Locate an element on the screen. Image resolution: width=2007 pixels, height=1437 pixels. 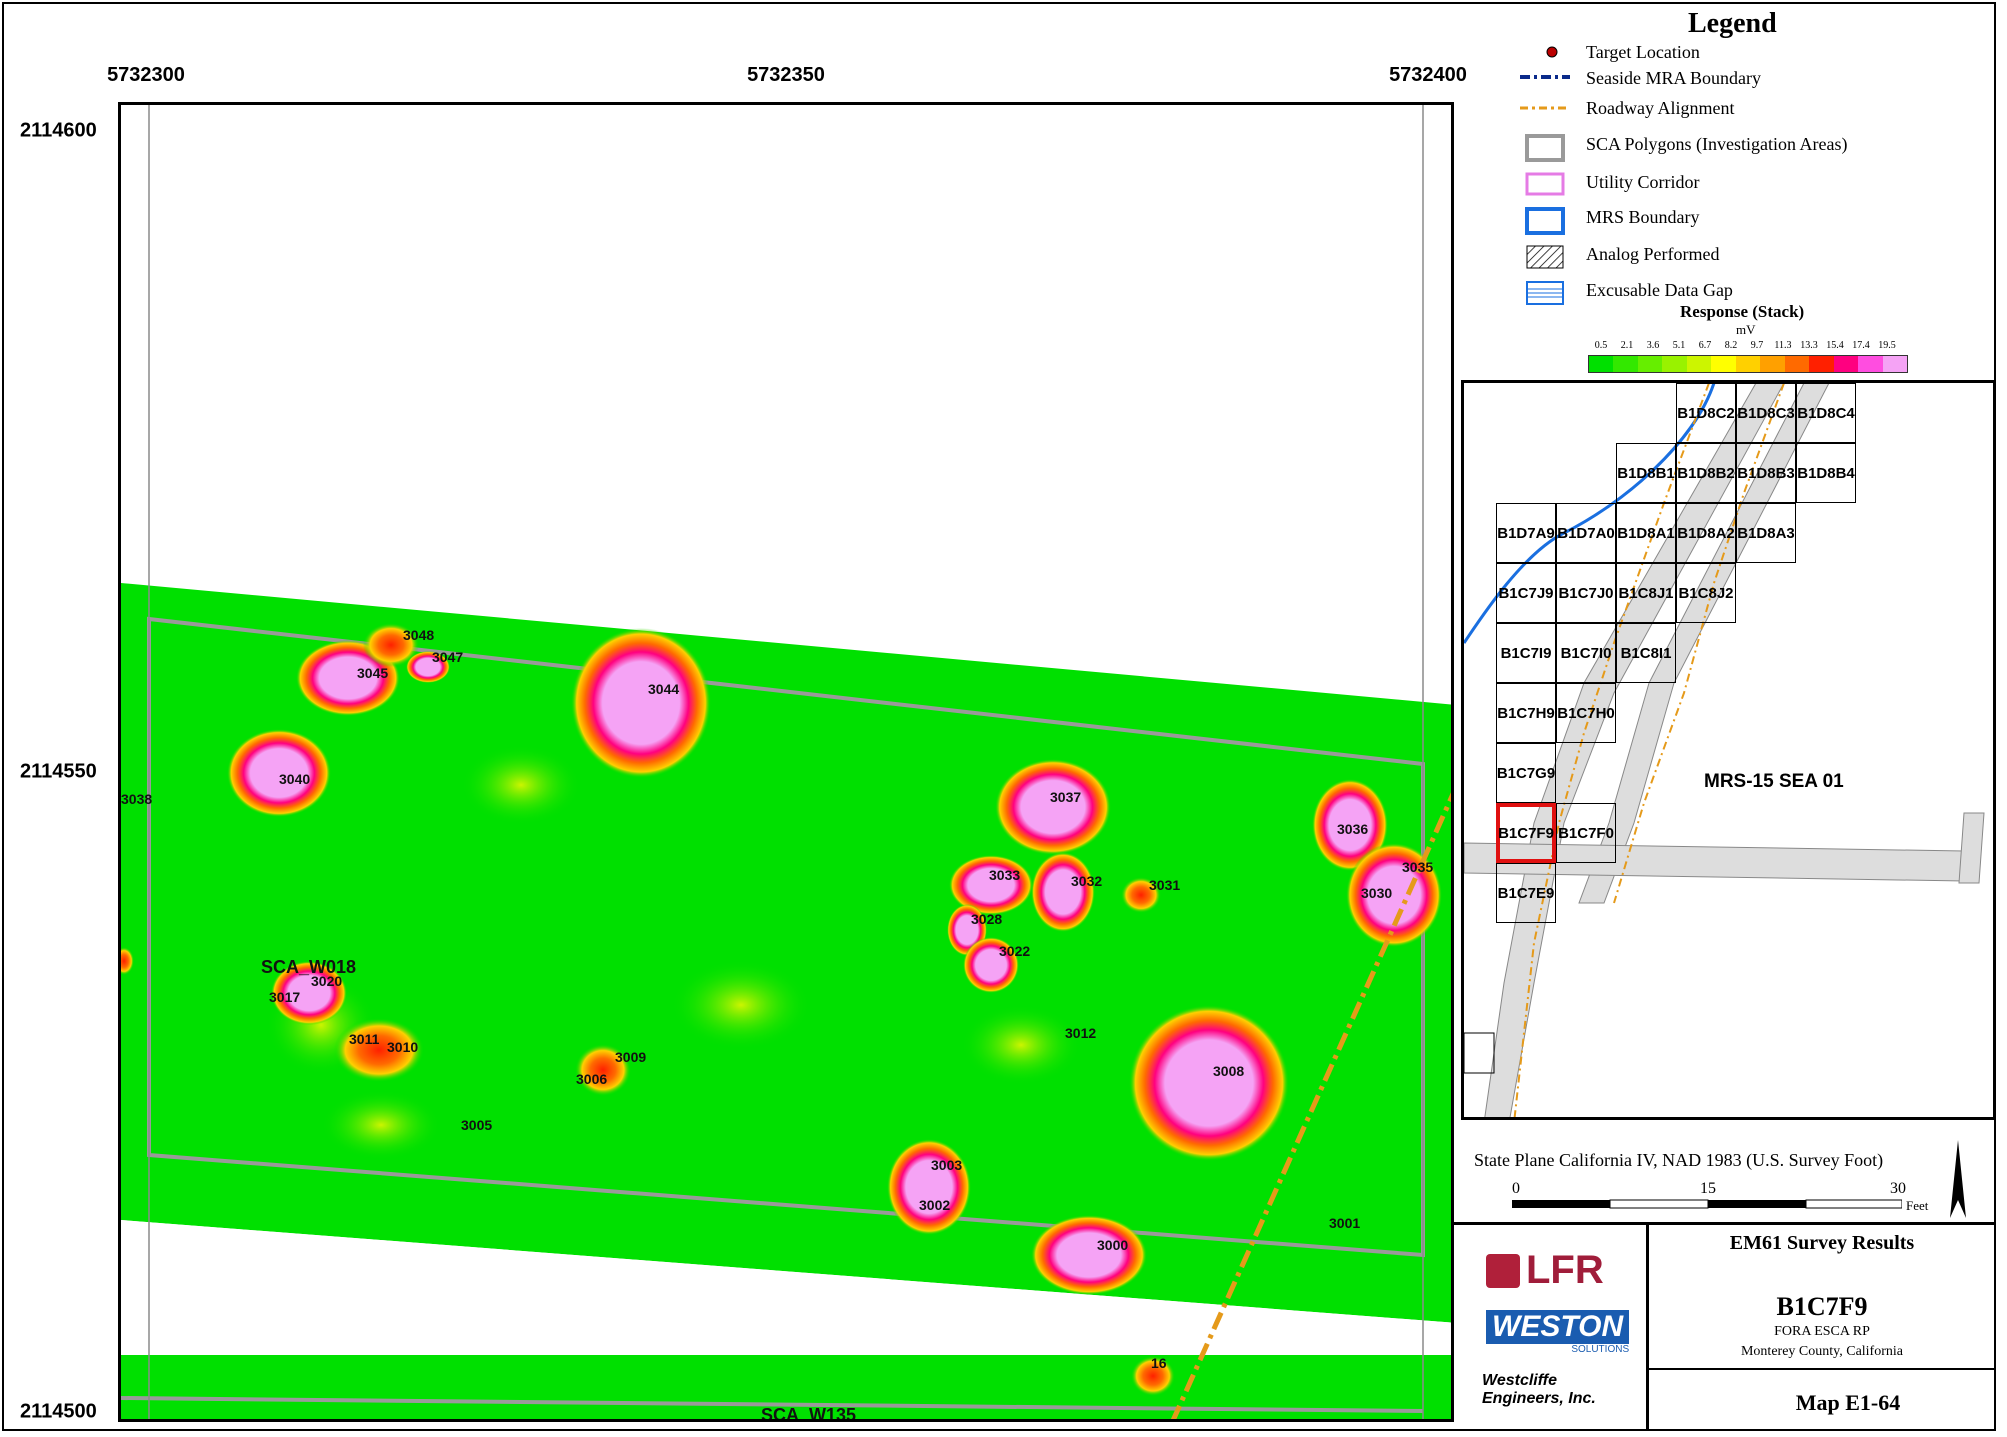
target-label: 3030 is located at coordinates (1377, 893).